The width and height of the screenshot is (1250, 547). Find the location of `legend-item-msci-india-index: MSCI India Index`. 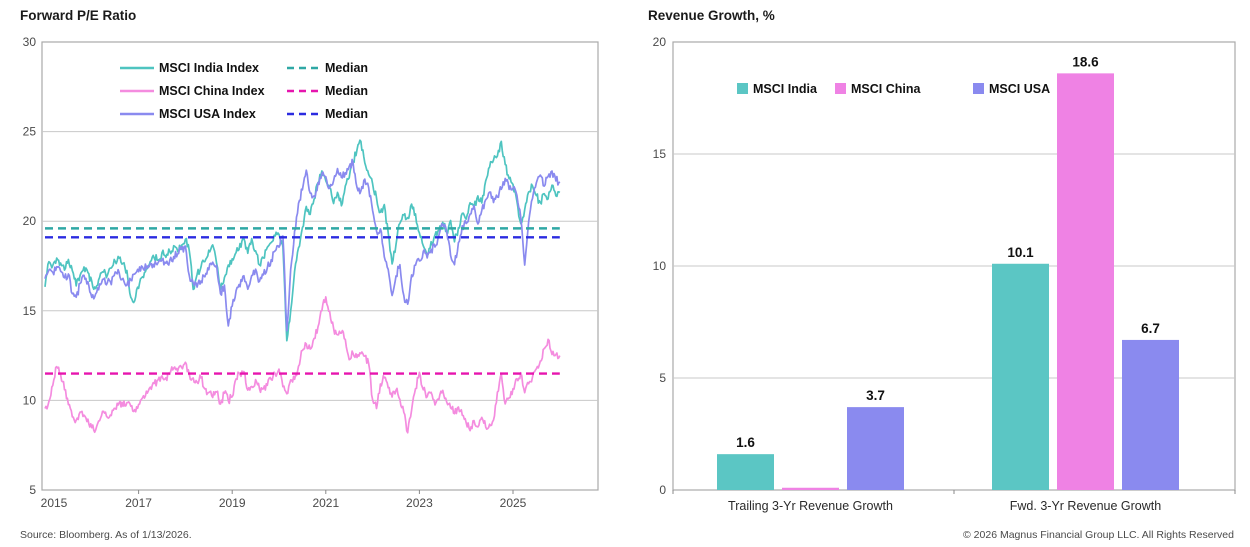

legend-item-msci-india-index: MSCI India Index is located at coordinates (189, 68).